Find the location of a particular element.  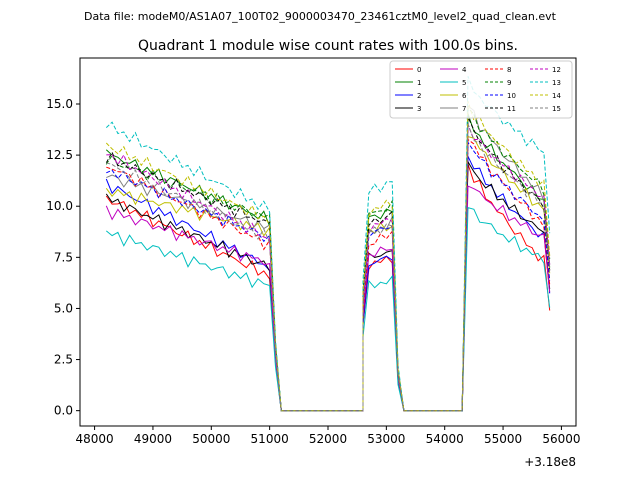

legend-box is located at coordinates (481, 89).